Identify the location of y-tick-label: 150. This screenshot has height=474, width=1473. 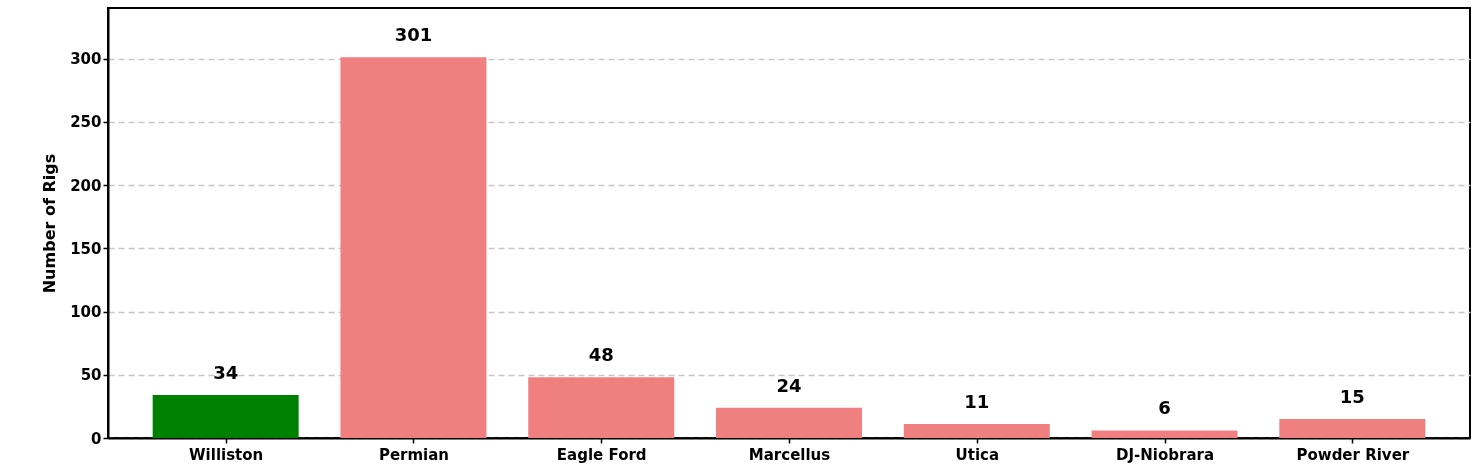
(86, 248).